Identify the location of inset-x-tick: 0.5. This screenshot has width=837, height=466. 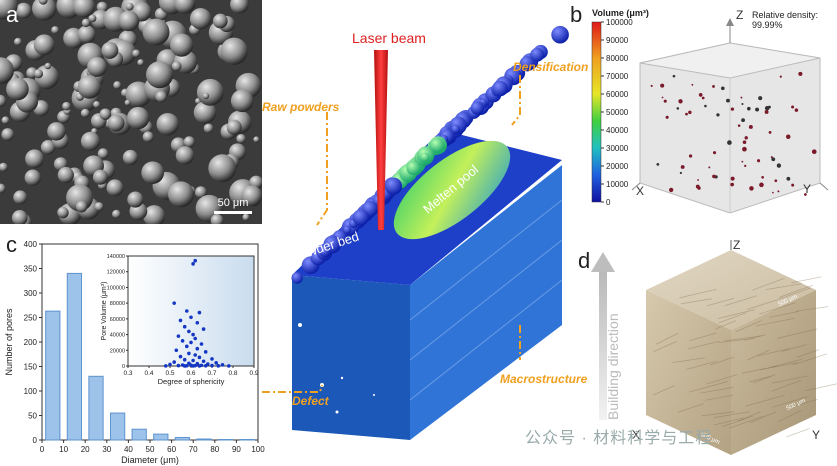
(169, 373).